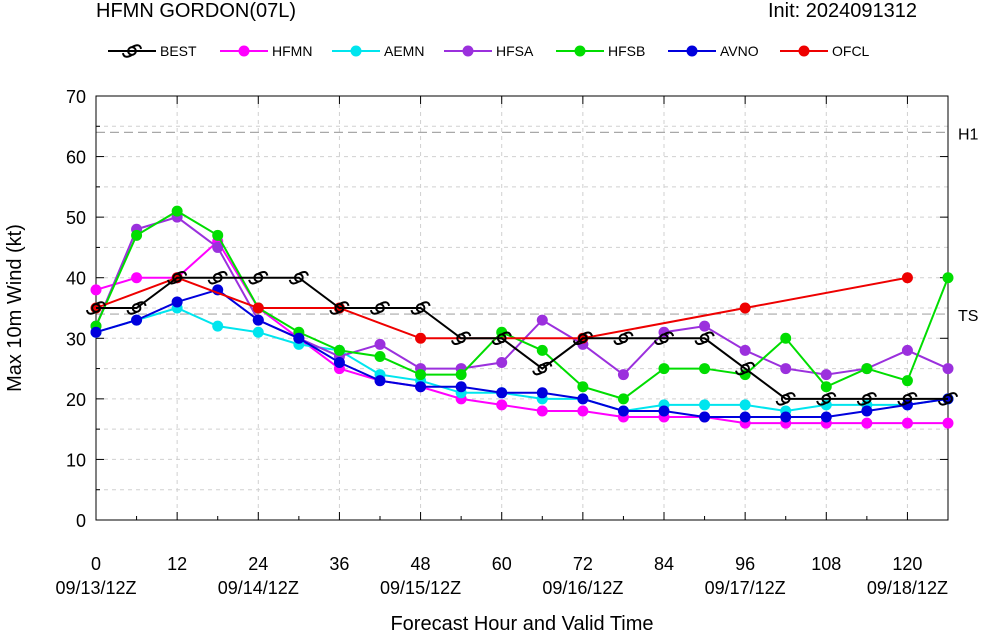  What do you see at coordinates (739, 51) in the screenshot?
I see `legend-label: AVNO` at bounding box center [739, 51].